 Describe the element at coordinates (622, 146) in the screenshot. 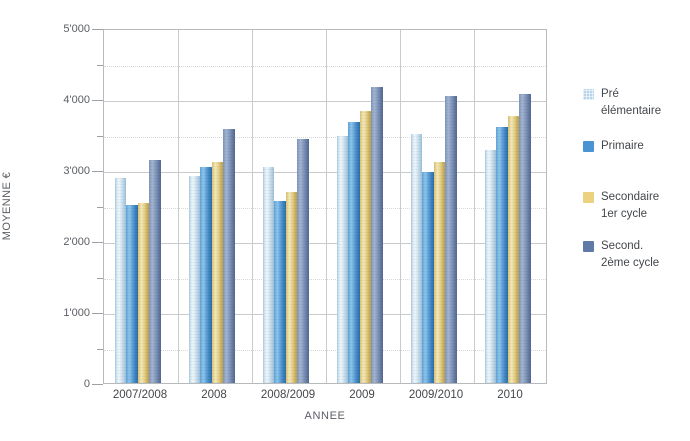

I see `legend-label: Primaire` at that location.